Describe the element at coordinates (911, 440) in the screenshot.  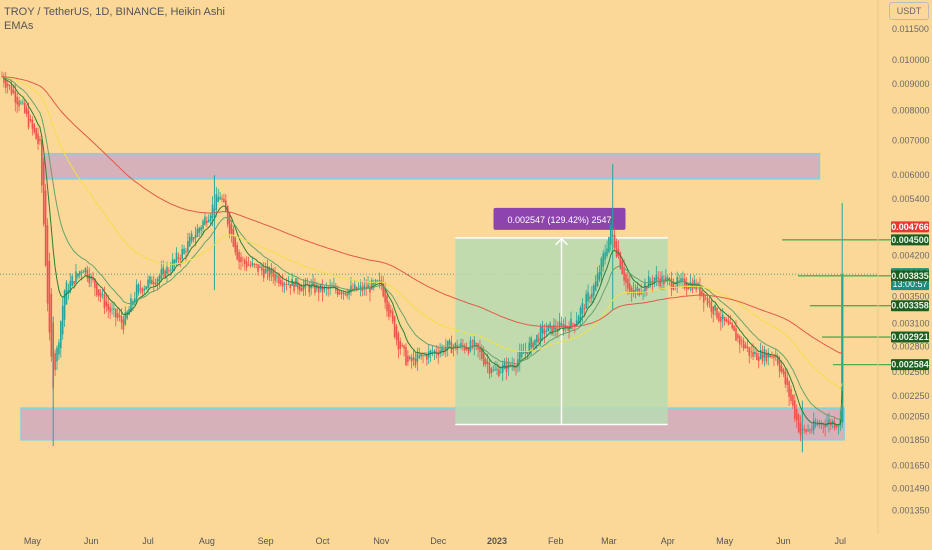
I see `y-tick-label: 0.001850` at that location.